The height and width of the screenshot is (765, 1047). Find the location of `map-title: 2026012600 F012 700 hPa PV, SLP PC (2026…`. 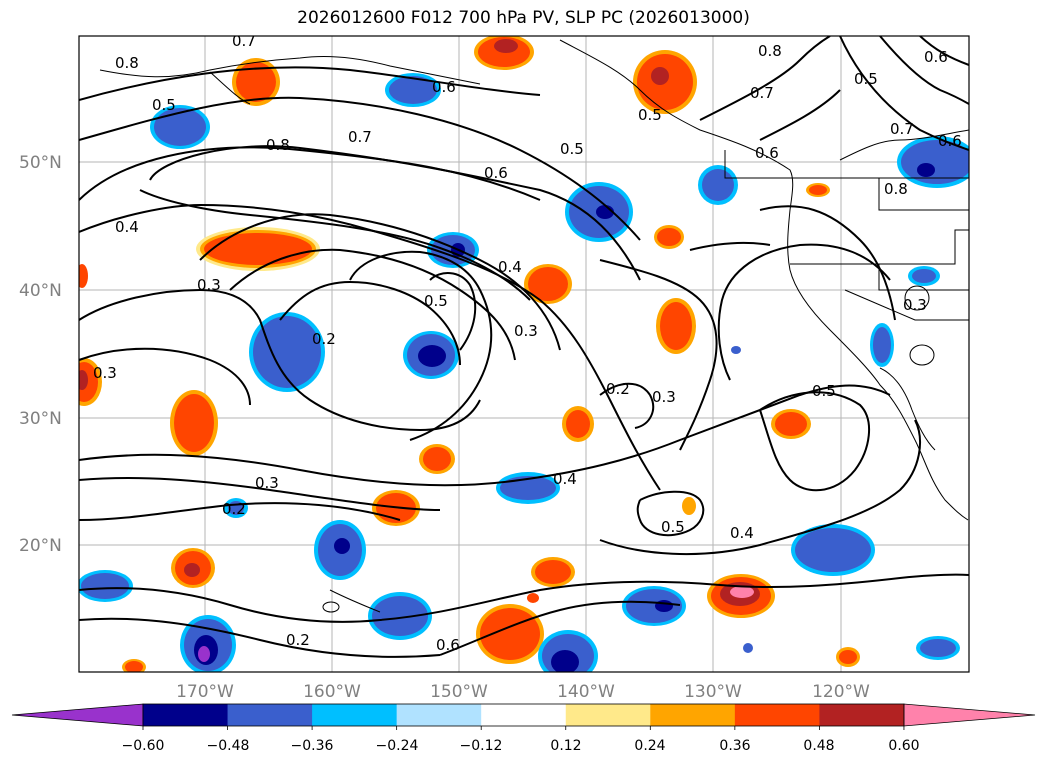

map-title: 2026012600 F012 700 hPa PV, SLP PC (2026… is located at coordinates (523, 18).